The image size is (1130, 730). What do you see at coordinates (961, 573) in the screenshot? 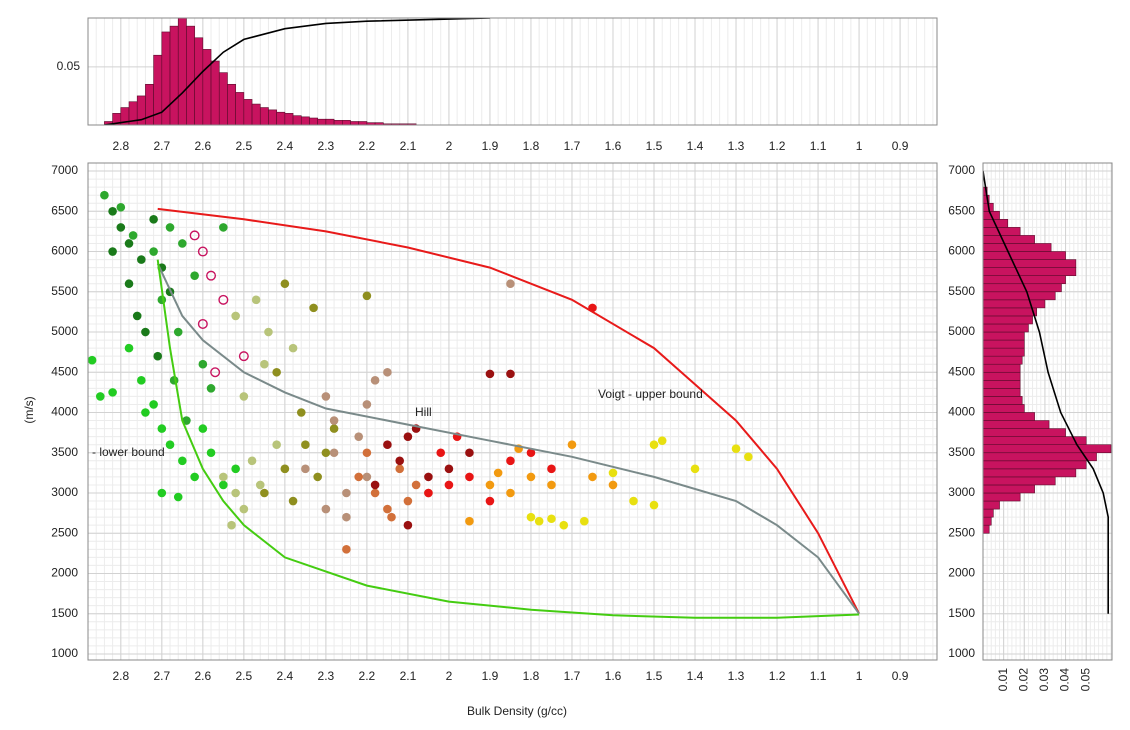
I see `y-tick-label: 2000` at bounding box center [961, 573].